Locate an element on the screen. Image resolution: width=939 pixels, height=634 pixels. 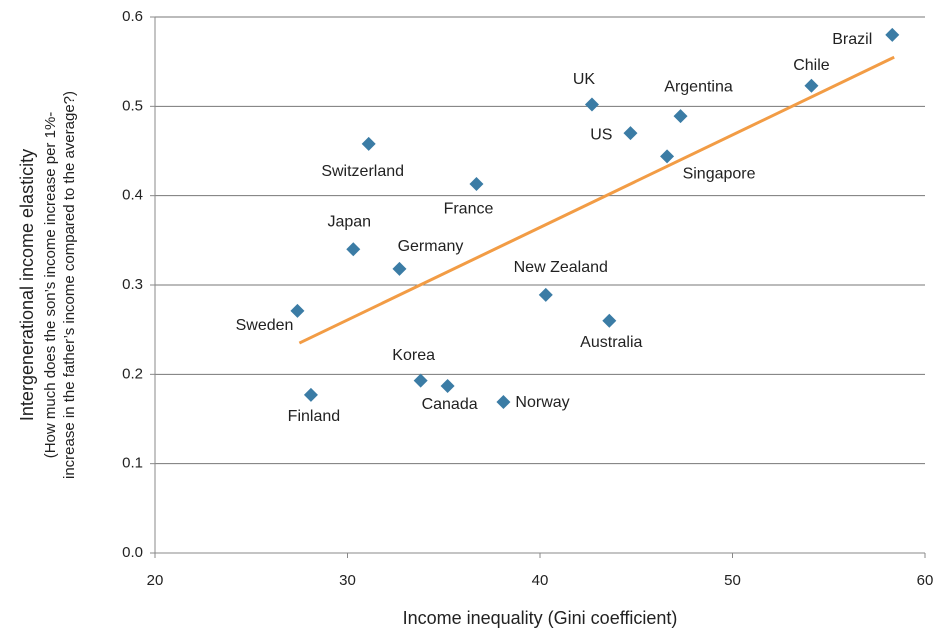
x-axis-title: Income inequality (Gini coefficient) is located at coordinates (540, 618).